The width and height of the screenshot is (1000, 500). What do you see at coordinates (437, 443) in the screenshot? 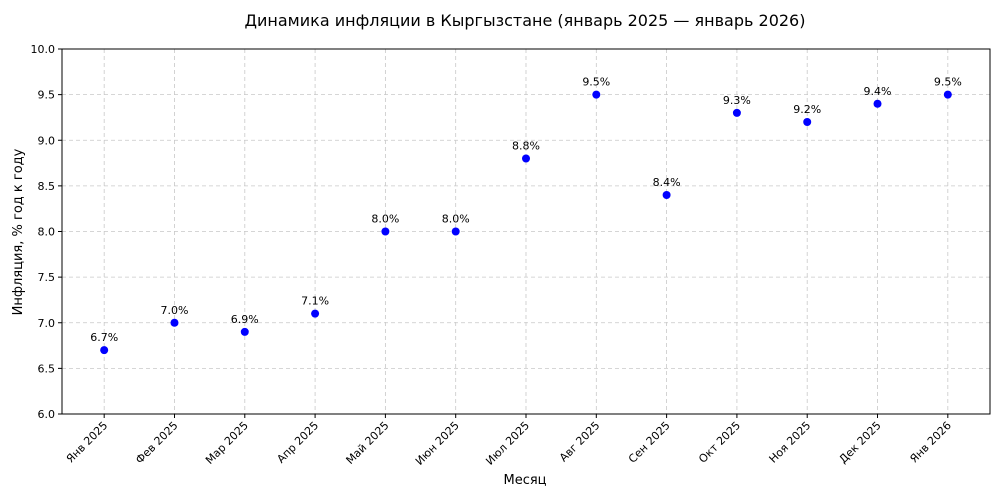
I see `x-tick-label: Июн 2025` at bounding box center [437, 443].